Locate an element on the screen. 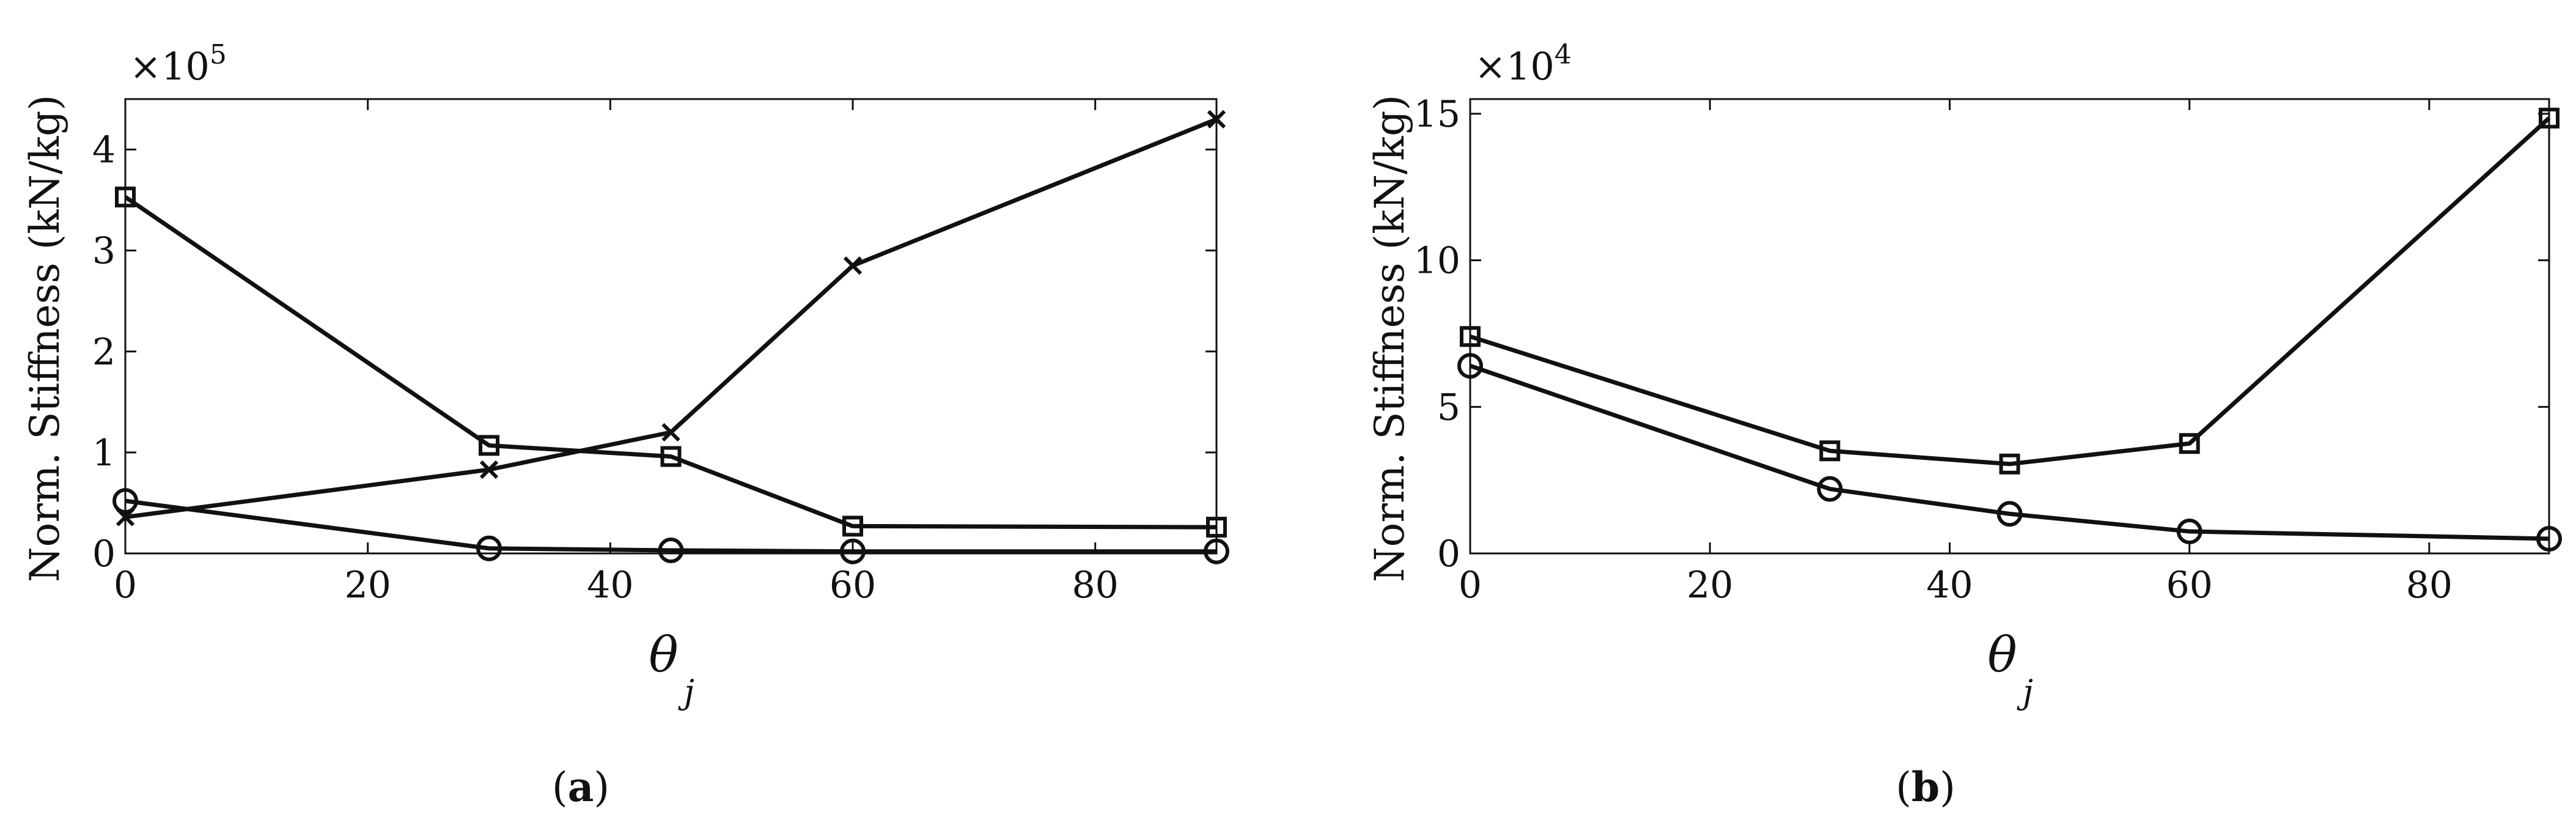  panel-caption: (b) is located at coordinates (1926, 787).